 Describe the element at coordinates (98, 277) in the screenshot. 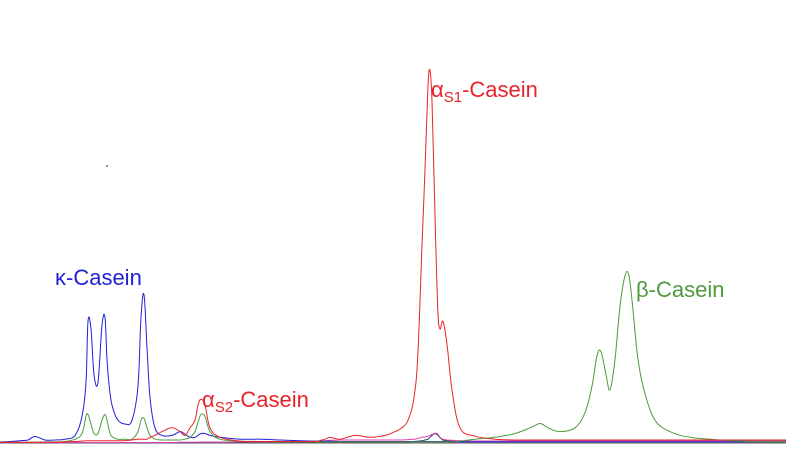

I see `kappa-casein-label: κ-Casein` at that location.